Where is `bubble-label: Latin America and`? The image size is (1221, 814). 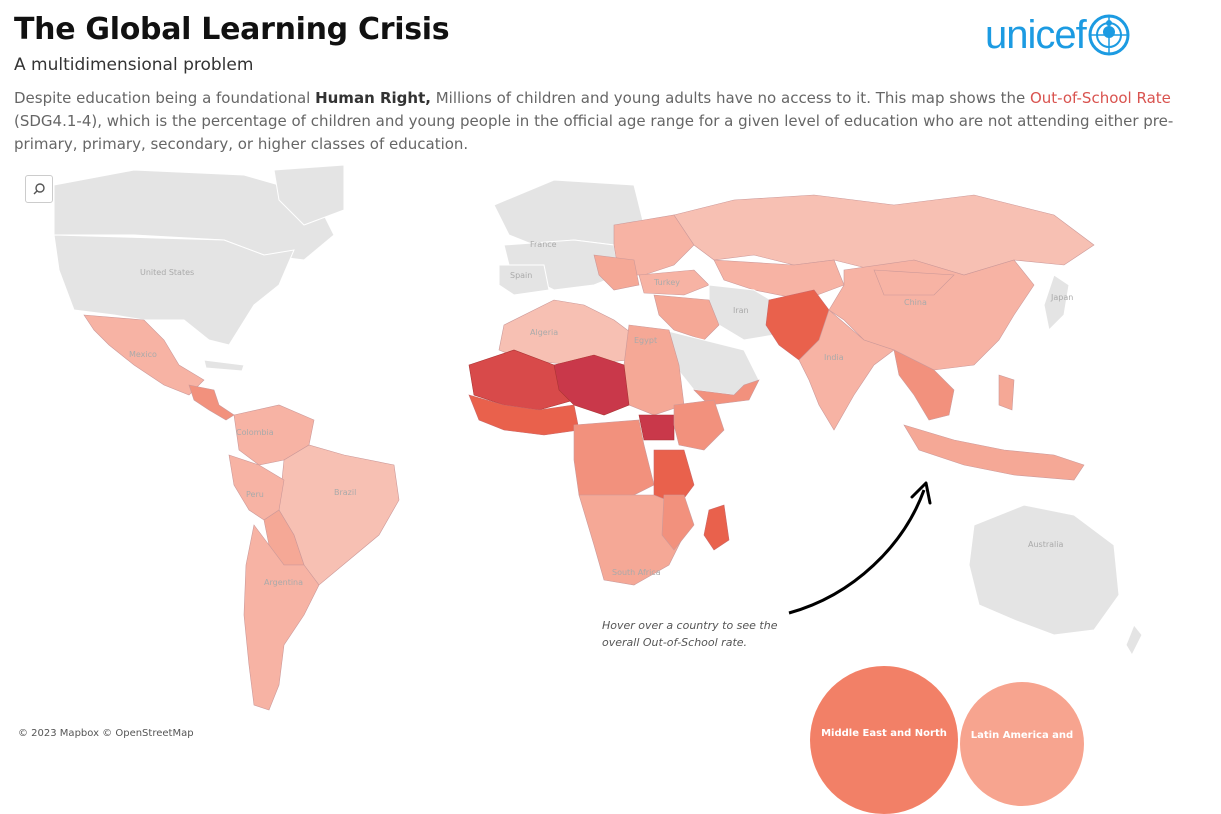 bubble-label: Latin America and is located at coordinates (1022, 735).